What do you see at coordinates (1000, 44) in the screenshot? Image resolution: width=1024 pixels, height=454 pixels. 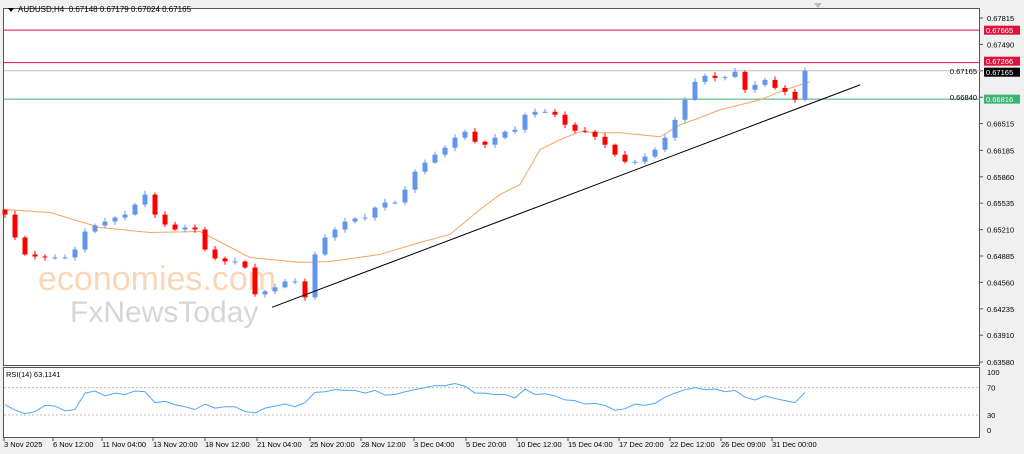 I see `y-tick-label: 0.67490` at bounding box center [1000, 44].